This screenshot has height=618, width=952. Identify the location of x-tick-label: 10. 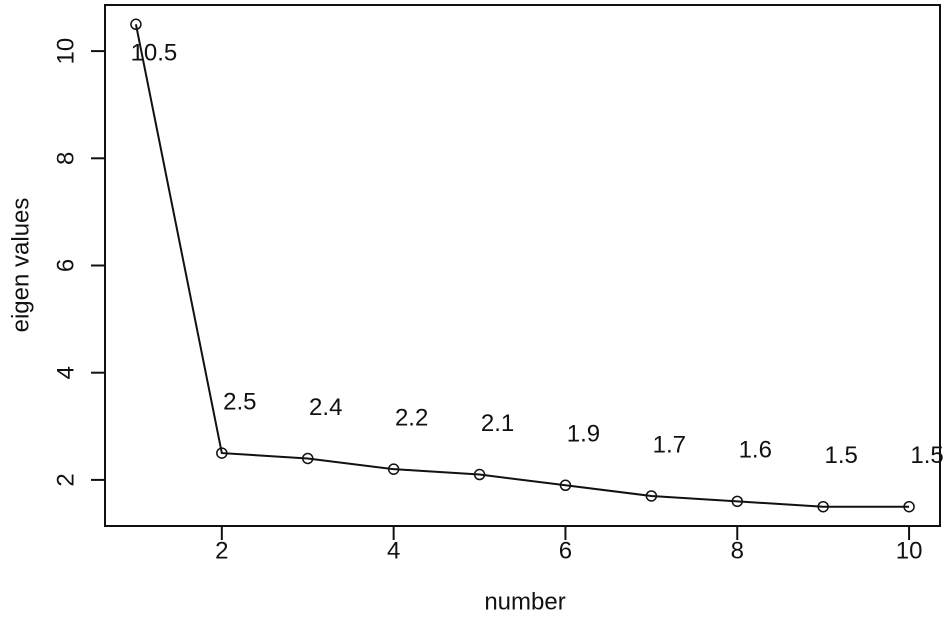
(909, 550).